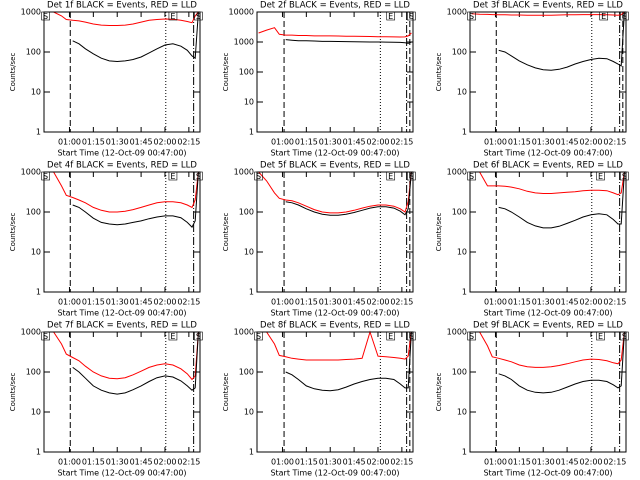 This screenshot has width=640, height=480. Describe the element at coordinates (335, 166) in the screenshot. I see `chart-title: Det 5f BLACK = Events, RED = LLD` at that location.